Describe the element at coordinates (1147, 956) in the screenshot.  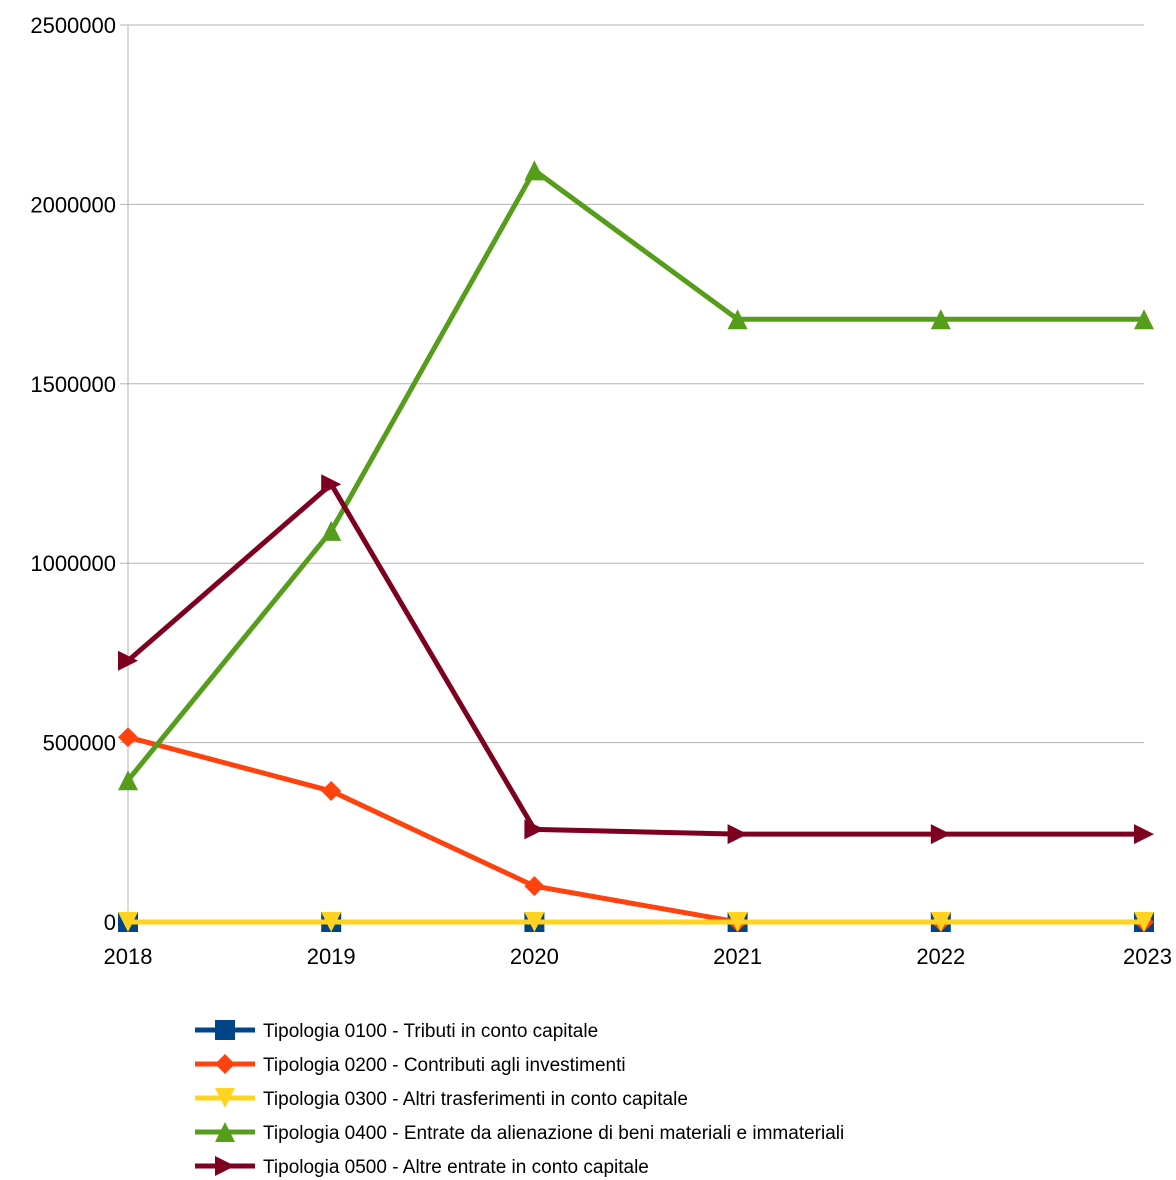
I see `x-tick-label: 2023` at that location.